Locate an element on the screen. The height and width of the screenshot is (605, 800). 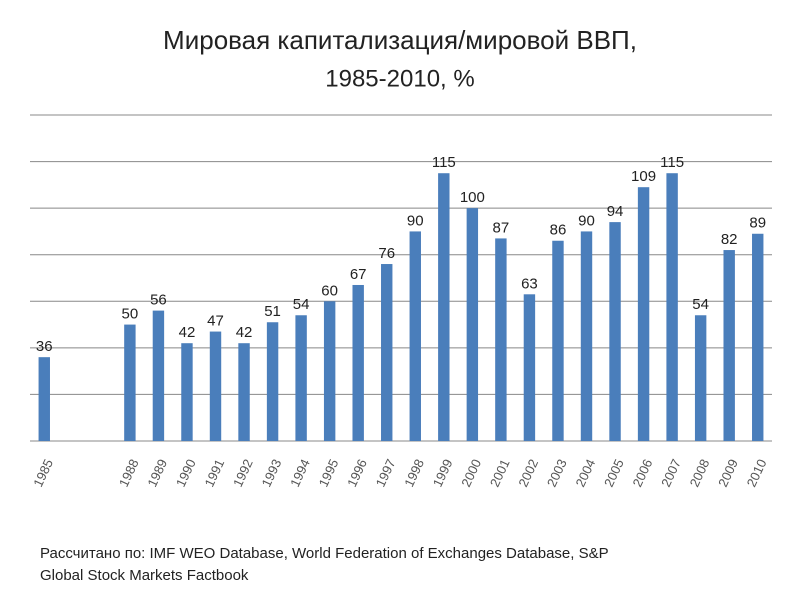
x-tick-label: 1988 is located at coordinates (129, 473).